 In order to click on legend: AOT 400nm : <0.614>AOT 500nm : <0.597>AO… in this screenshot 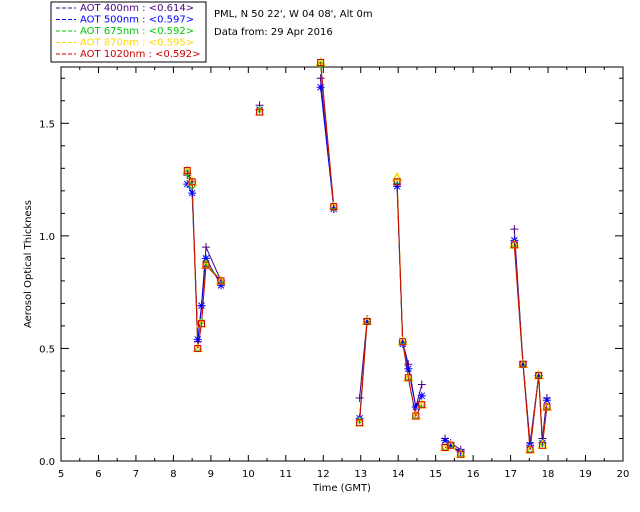, I will do `click(128, 32)`.